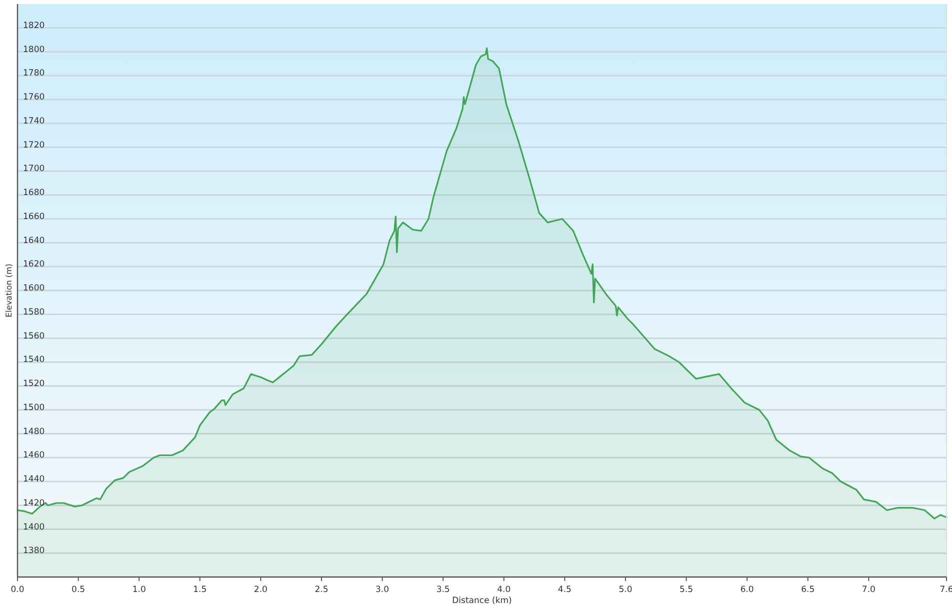 Image resolution: width=952 pixels, height=607 pixels. Describe the element at coordinates (34, 169) in the screenshot. I see `y-tick-label: 1700` at that location.